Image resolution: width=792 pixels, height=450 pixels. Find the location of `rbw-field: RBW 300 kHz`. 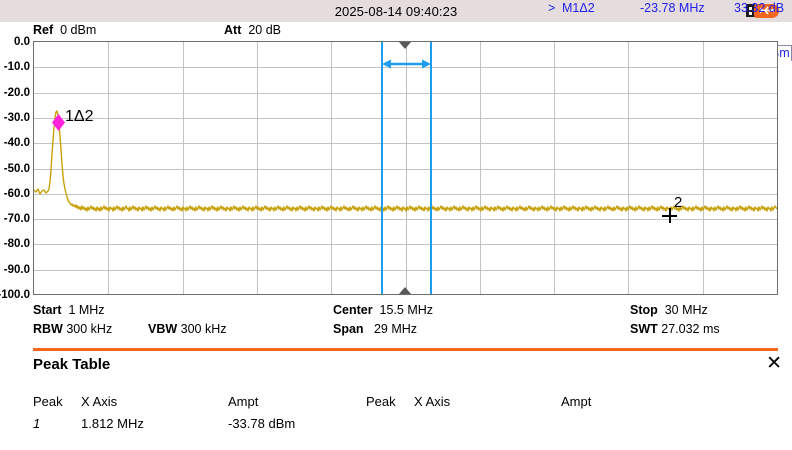

rbw-field: RBW 300 kHz is located at coordinates (72, 329).